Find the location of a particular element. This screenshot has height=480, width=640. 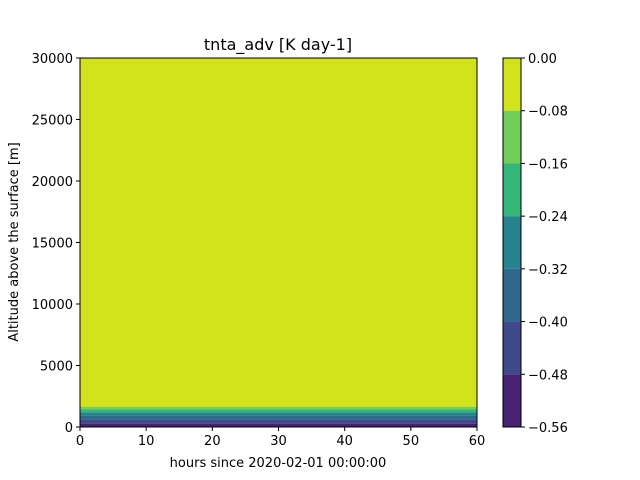

x-tick-label: 10 is located at coordinates (146, 441).